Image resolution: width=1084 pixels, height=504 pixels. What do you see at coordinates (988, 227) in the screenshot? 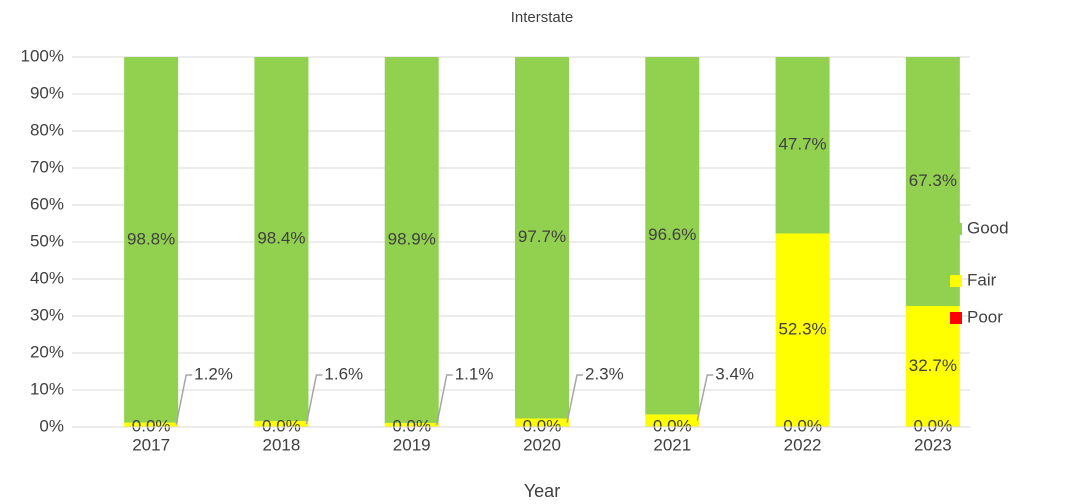
I see `legend-label: Good` at bounding box center [988, 227].